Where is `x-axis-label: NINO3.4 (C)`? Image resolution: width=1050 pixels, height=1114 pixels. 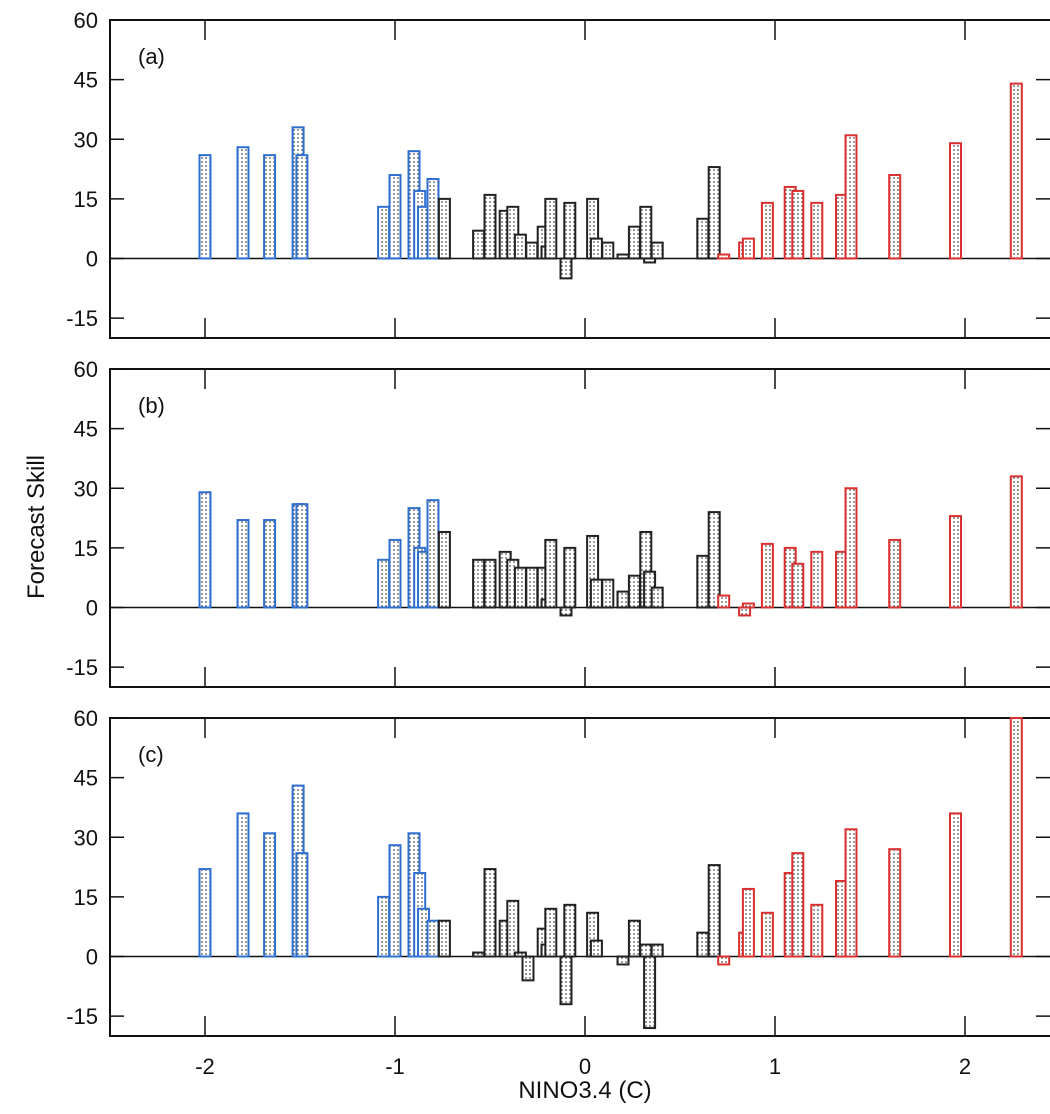 x-axis-label: NINO3.4 (C) is located at coordinates (584, 1090).